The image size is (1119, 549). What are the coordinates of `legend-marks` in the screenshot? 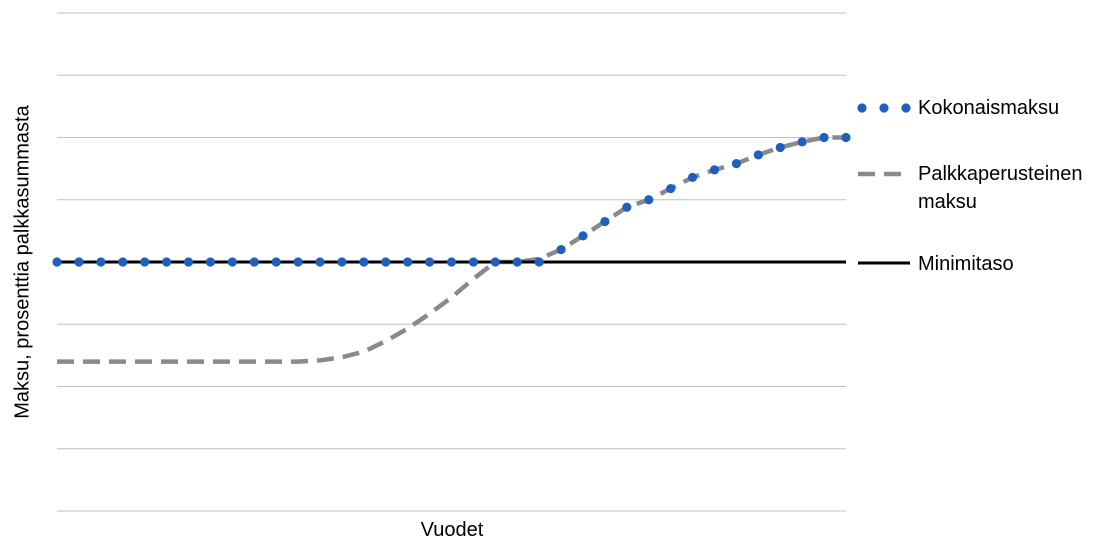 It's located at (884, 184).